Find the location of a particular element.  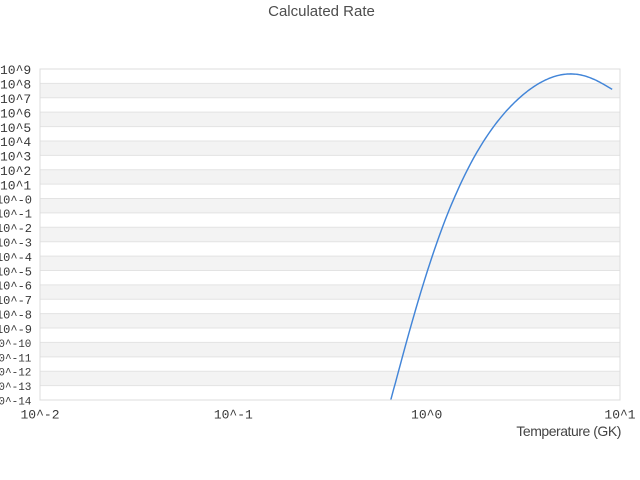

svg-text: 10^4 is located at coordinates (15, 142).